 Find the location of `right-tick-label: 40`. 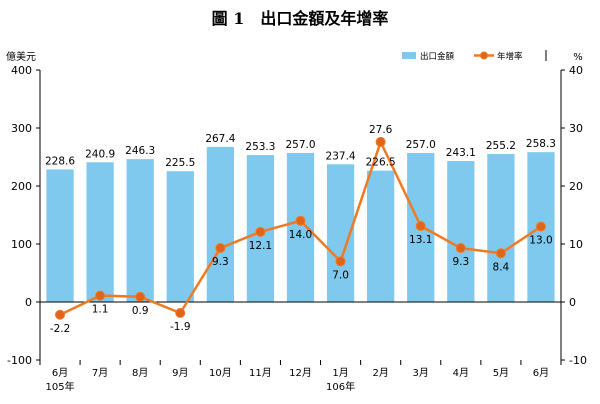

right-tick-label: 40 is located at coordinates (576, 70).